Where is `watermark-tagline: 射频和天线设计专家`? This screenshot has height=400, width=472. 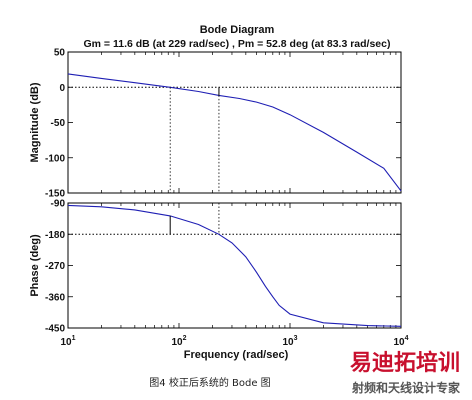 watermark-tagline: 射频和天线设计专家 is located at coordinates (406, 387).